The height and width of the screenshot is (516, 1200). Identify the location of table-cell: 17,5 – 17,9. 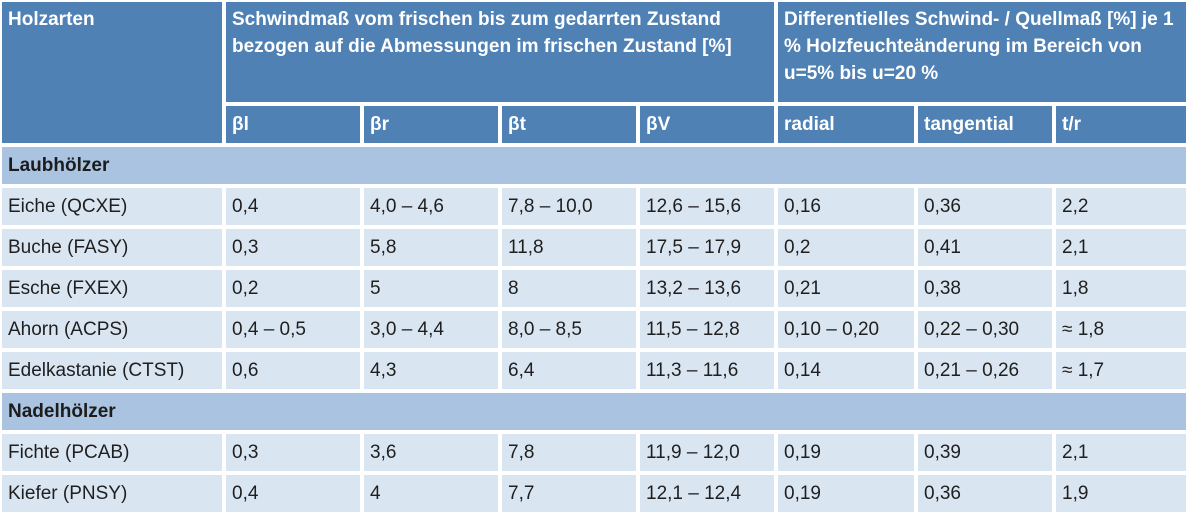
(707, 247).